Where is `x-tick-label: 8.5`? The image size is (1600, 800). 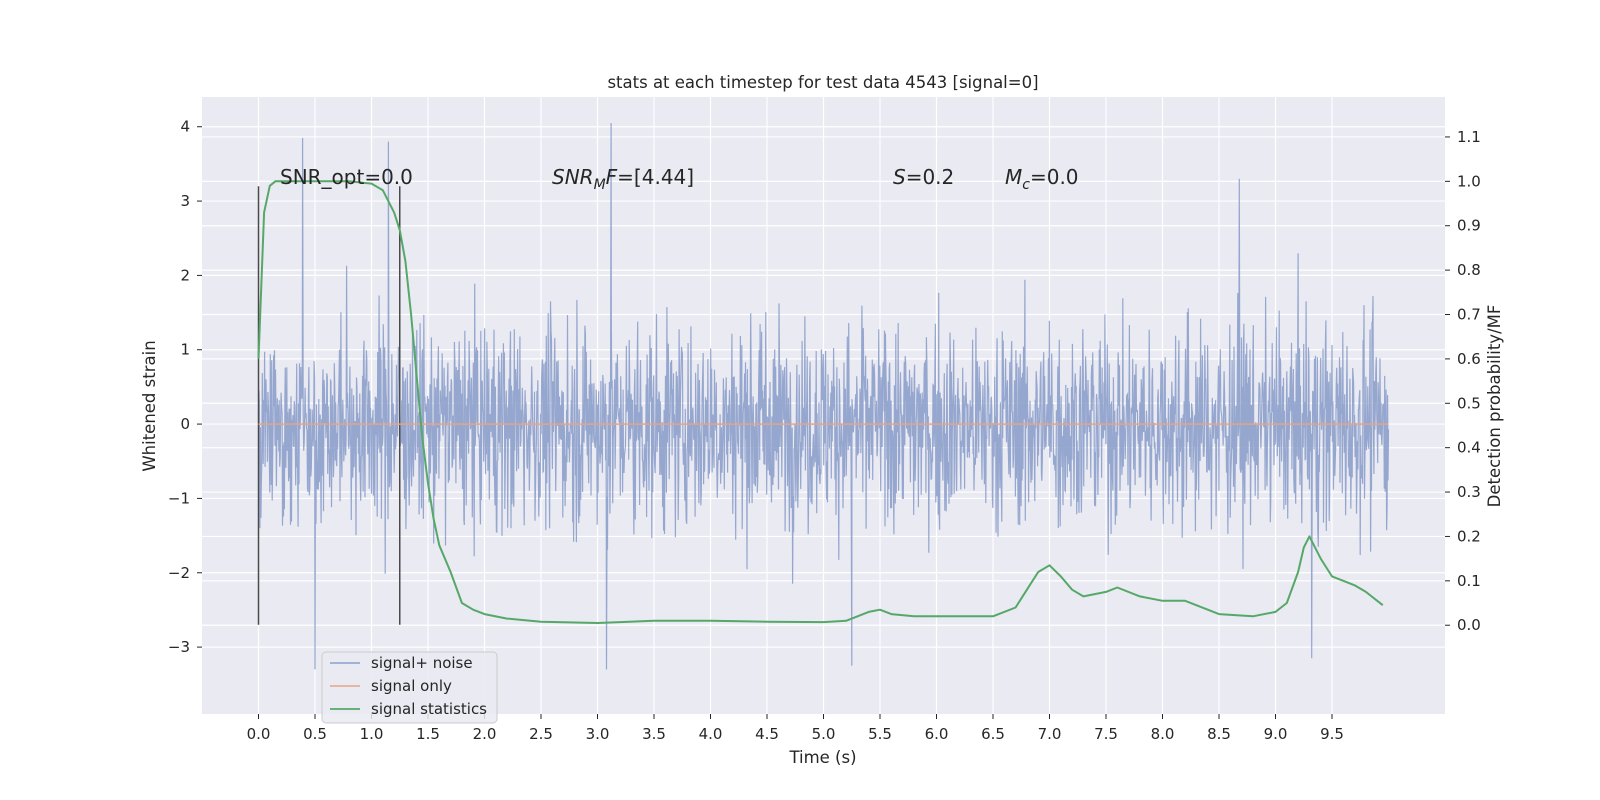
x-tick-label: 8.5 is located at coordinates (1219, 734).